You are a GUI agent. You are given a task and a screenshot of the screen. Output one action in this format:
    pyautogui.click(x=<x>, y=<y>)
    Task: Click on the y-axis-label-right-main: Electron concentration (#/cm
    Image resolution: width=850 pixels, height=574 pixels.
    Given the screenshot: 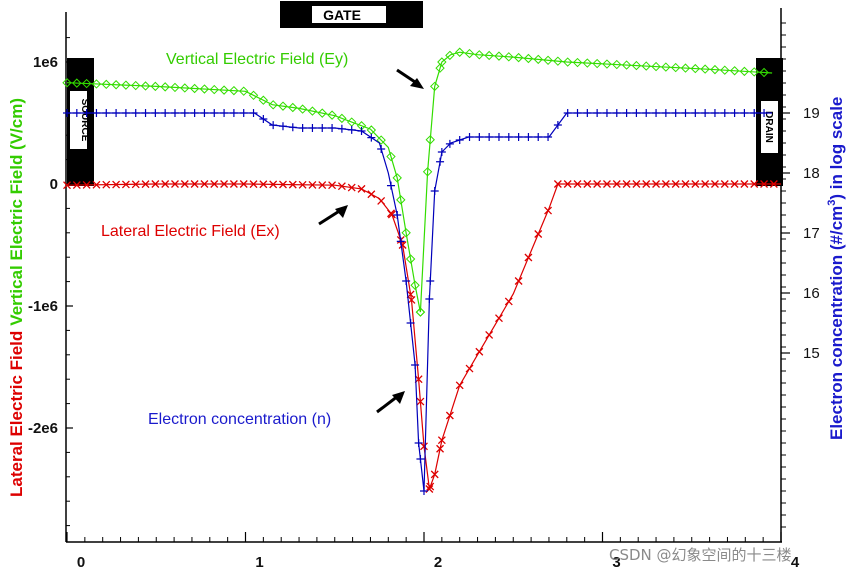 What is the action you would take?
    pyautogui.click(x=836, y=323)
    